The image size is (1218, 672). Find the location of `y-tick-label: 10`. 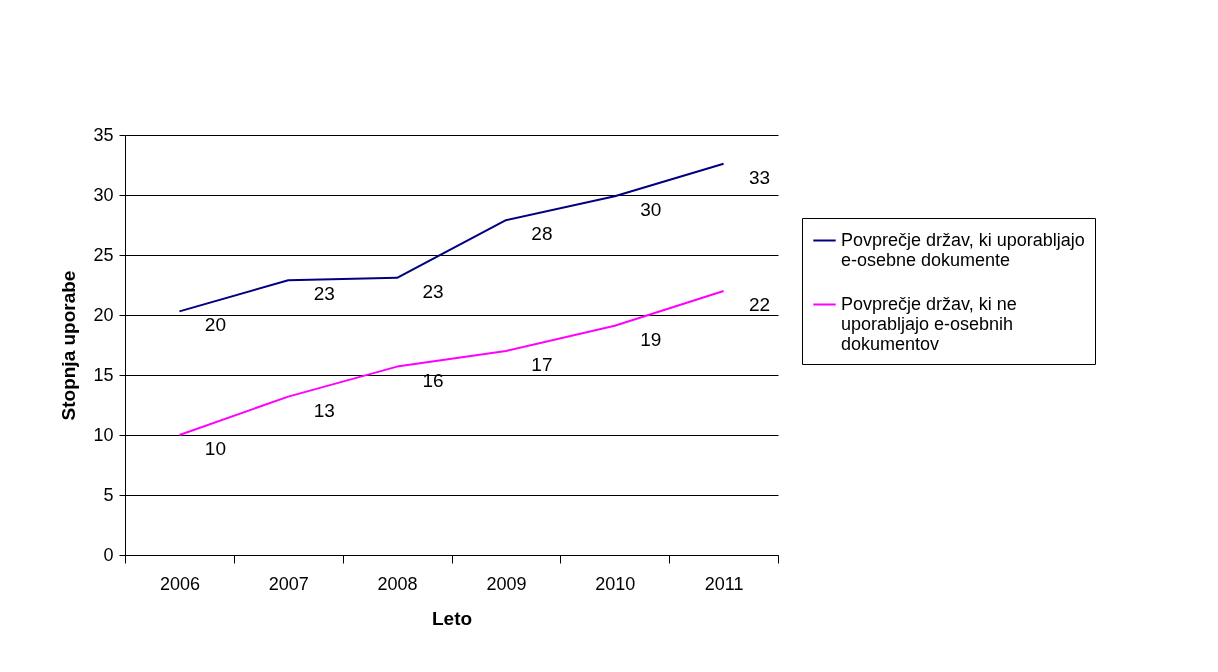

y-tick-label: 10 is located at coordinates (103, 434).